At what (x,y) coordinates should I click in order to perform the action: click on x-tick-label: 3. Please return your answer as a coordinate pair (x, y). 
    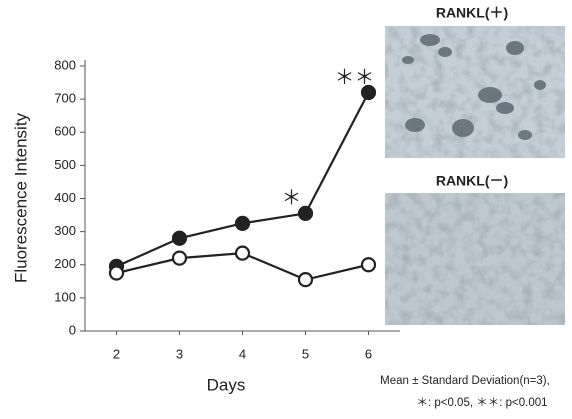
    Looking at the image, I should click on (179, 353).